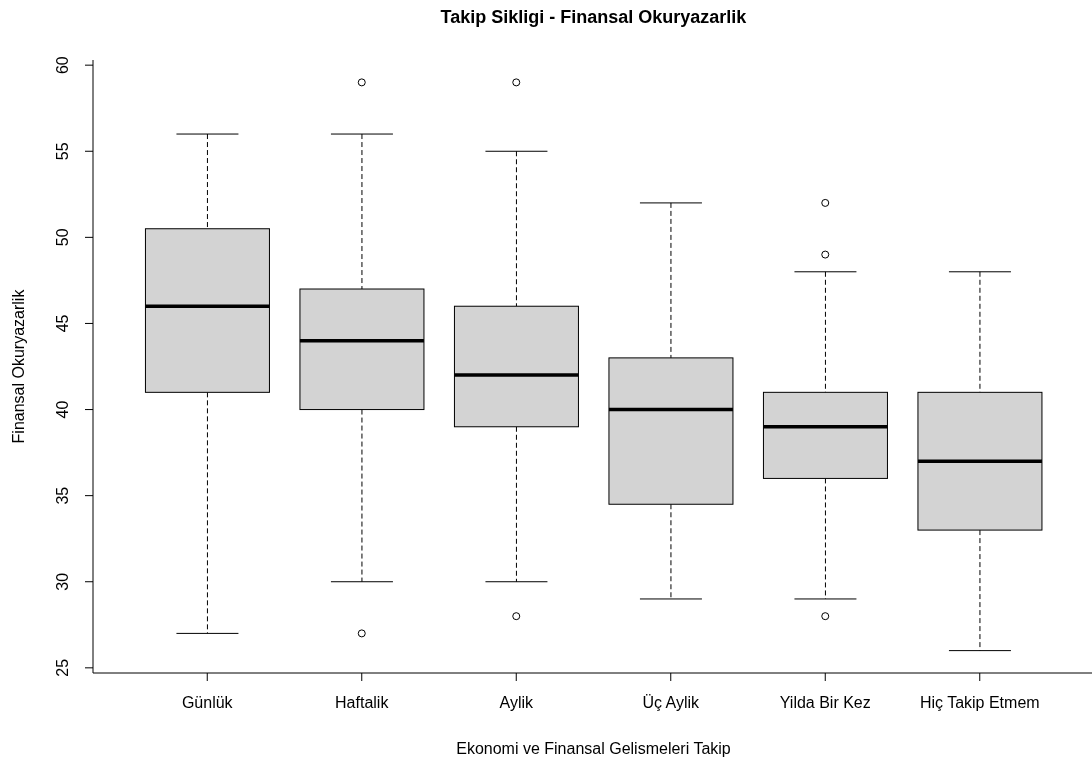 The height and width of the screenshot is (767, 1092). Describe the element at coordinates (62, 151) in the screenshot. I see `y-tick-label: 55` at that location.